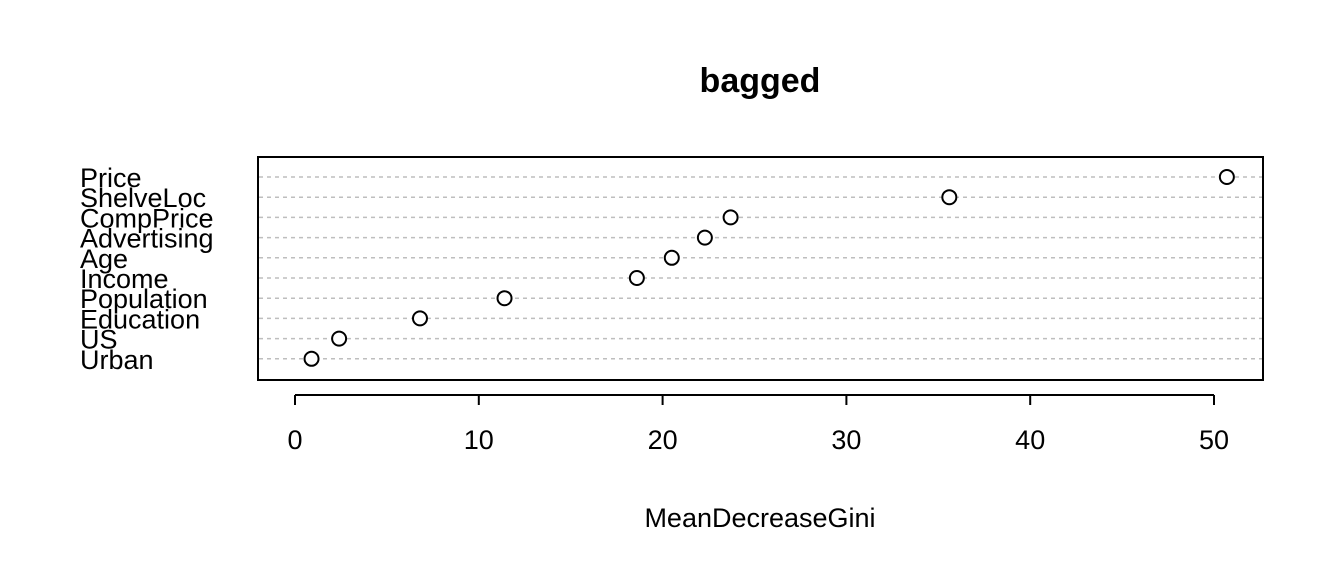  I want to click on x-axis-label: MeanDecreaseGini, so click(759, 518).